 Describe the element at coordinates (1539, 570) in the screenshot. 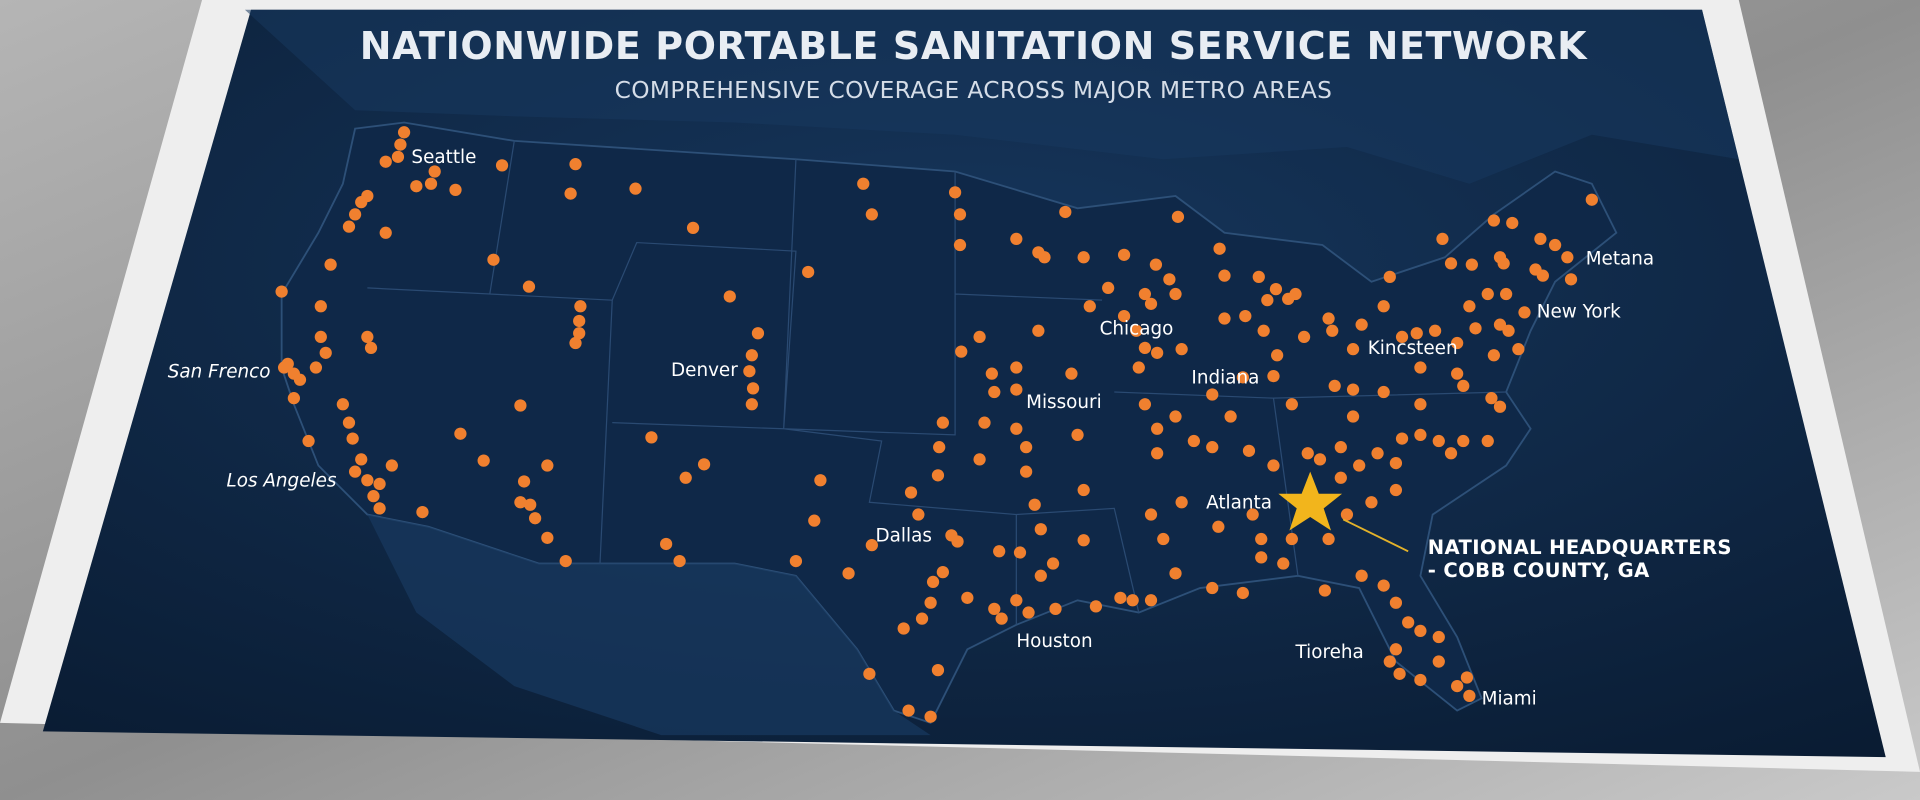

I see `hq-label: - COBB COUNTY, GA` at that location.